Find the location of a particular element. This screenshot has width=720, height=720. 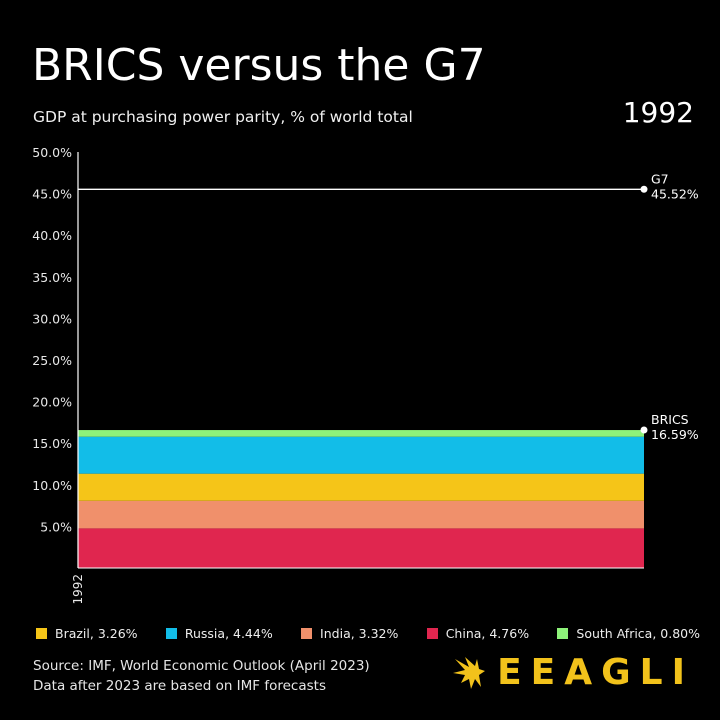

legend-item-brazil: Brazil, 3.26% is located at coordinates (87, 633).